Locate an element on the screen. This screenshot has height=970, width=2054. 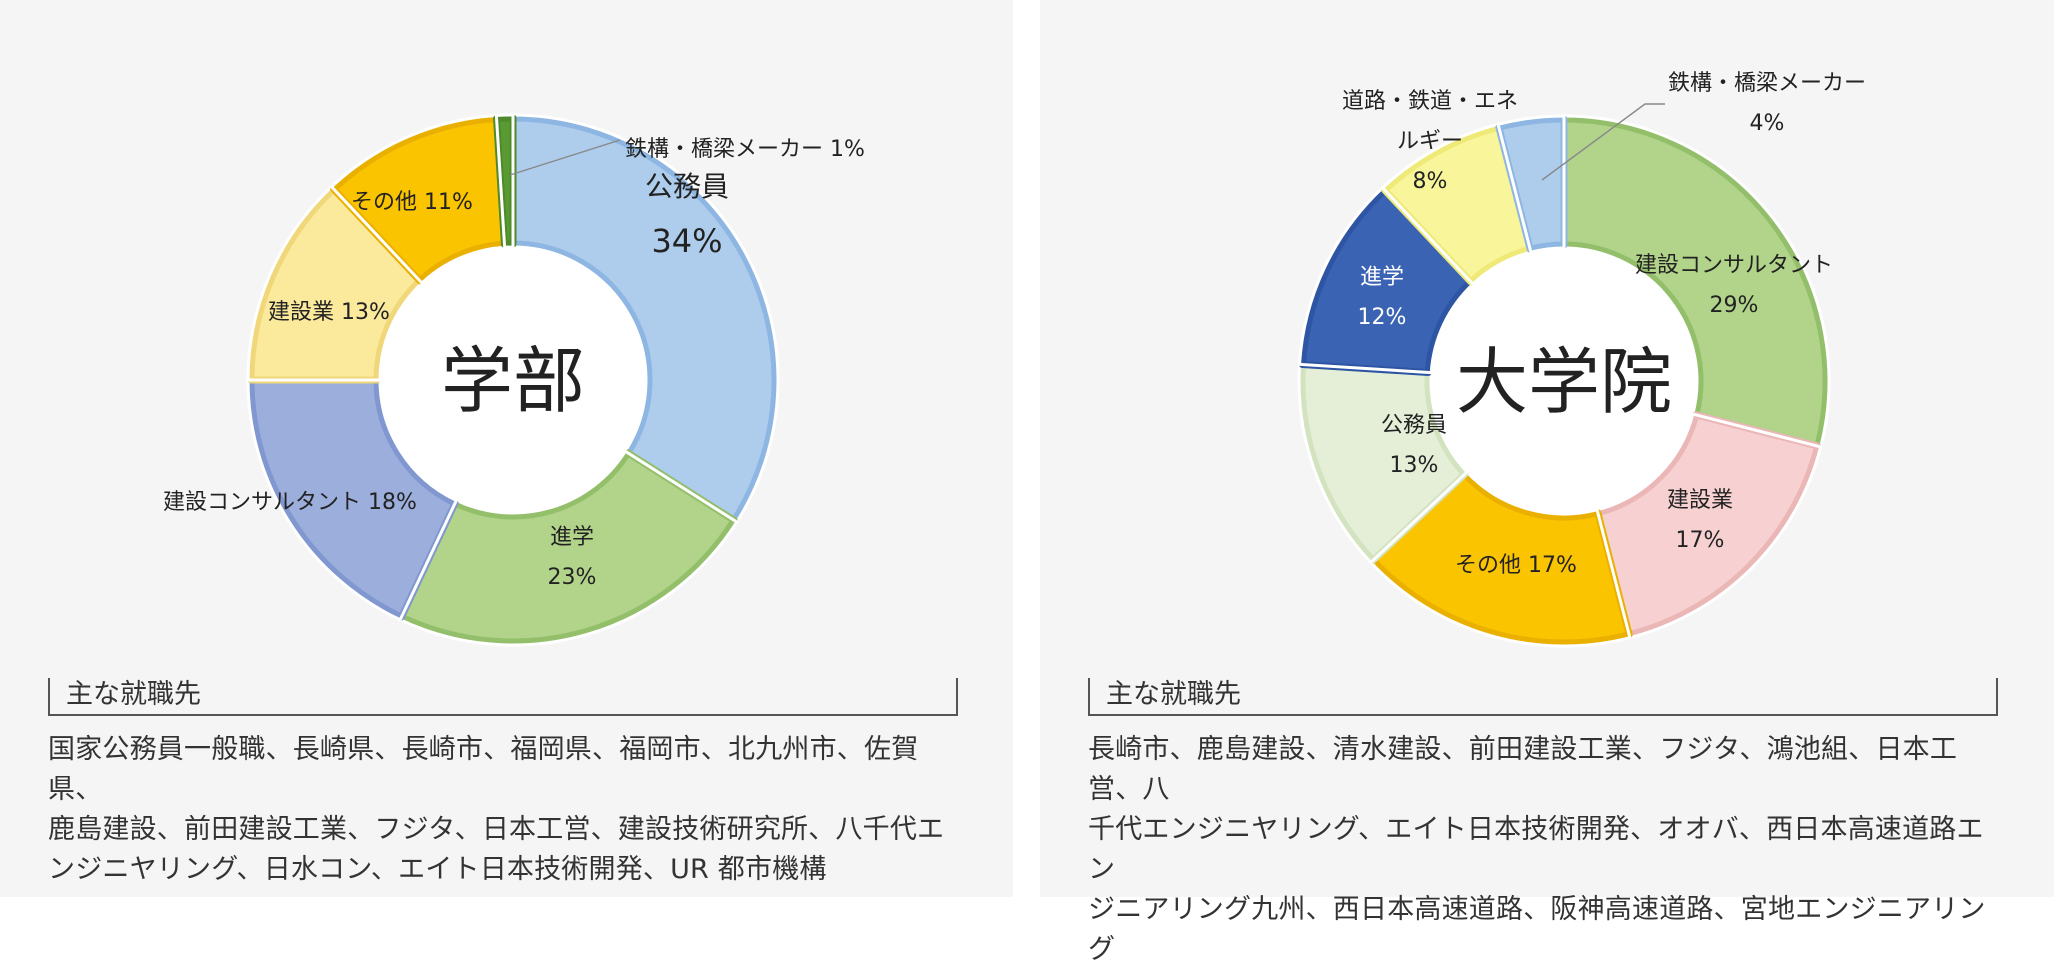
slice-label: 鉄構・橋梁メーカー is located at coordinates (1767, 83).